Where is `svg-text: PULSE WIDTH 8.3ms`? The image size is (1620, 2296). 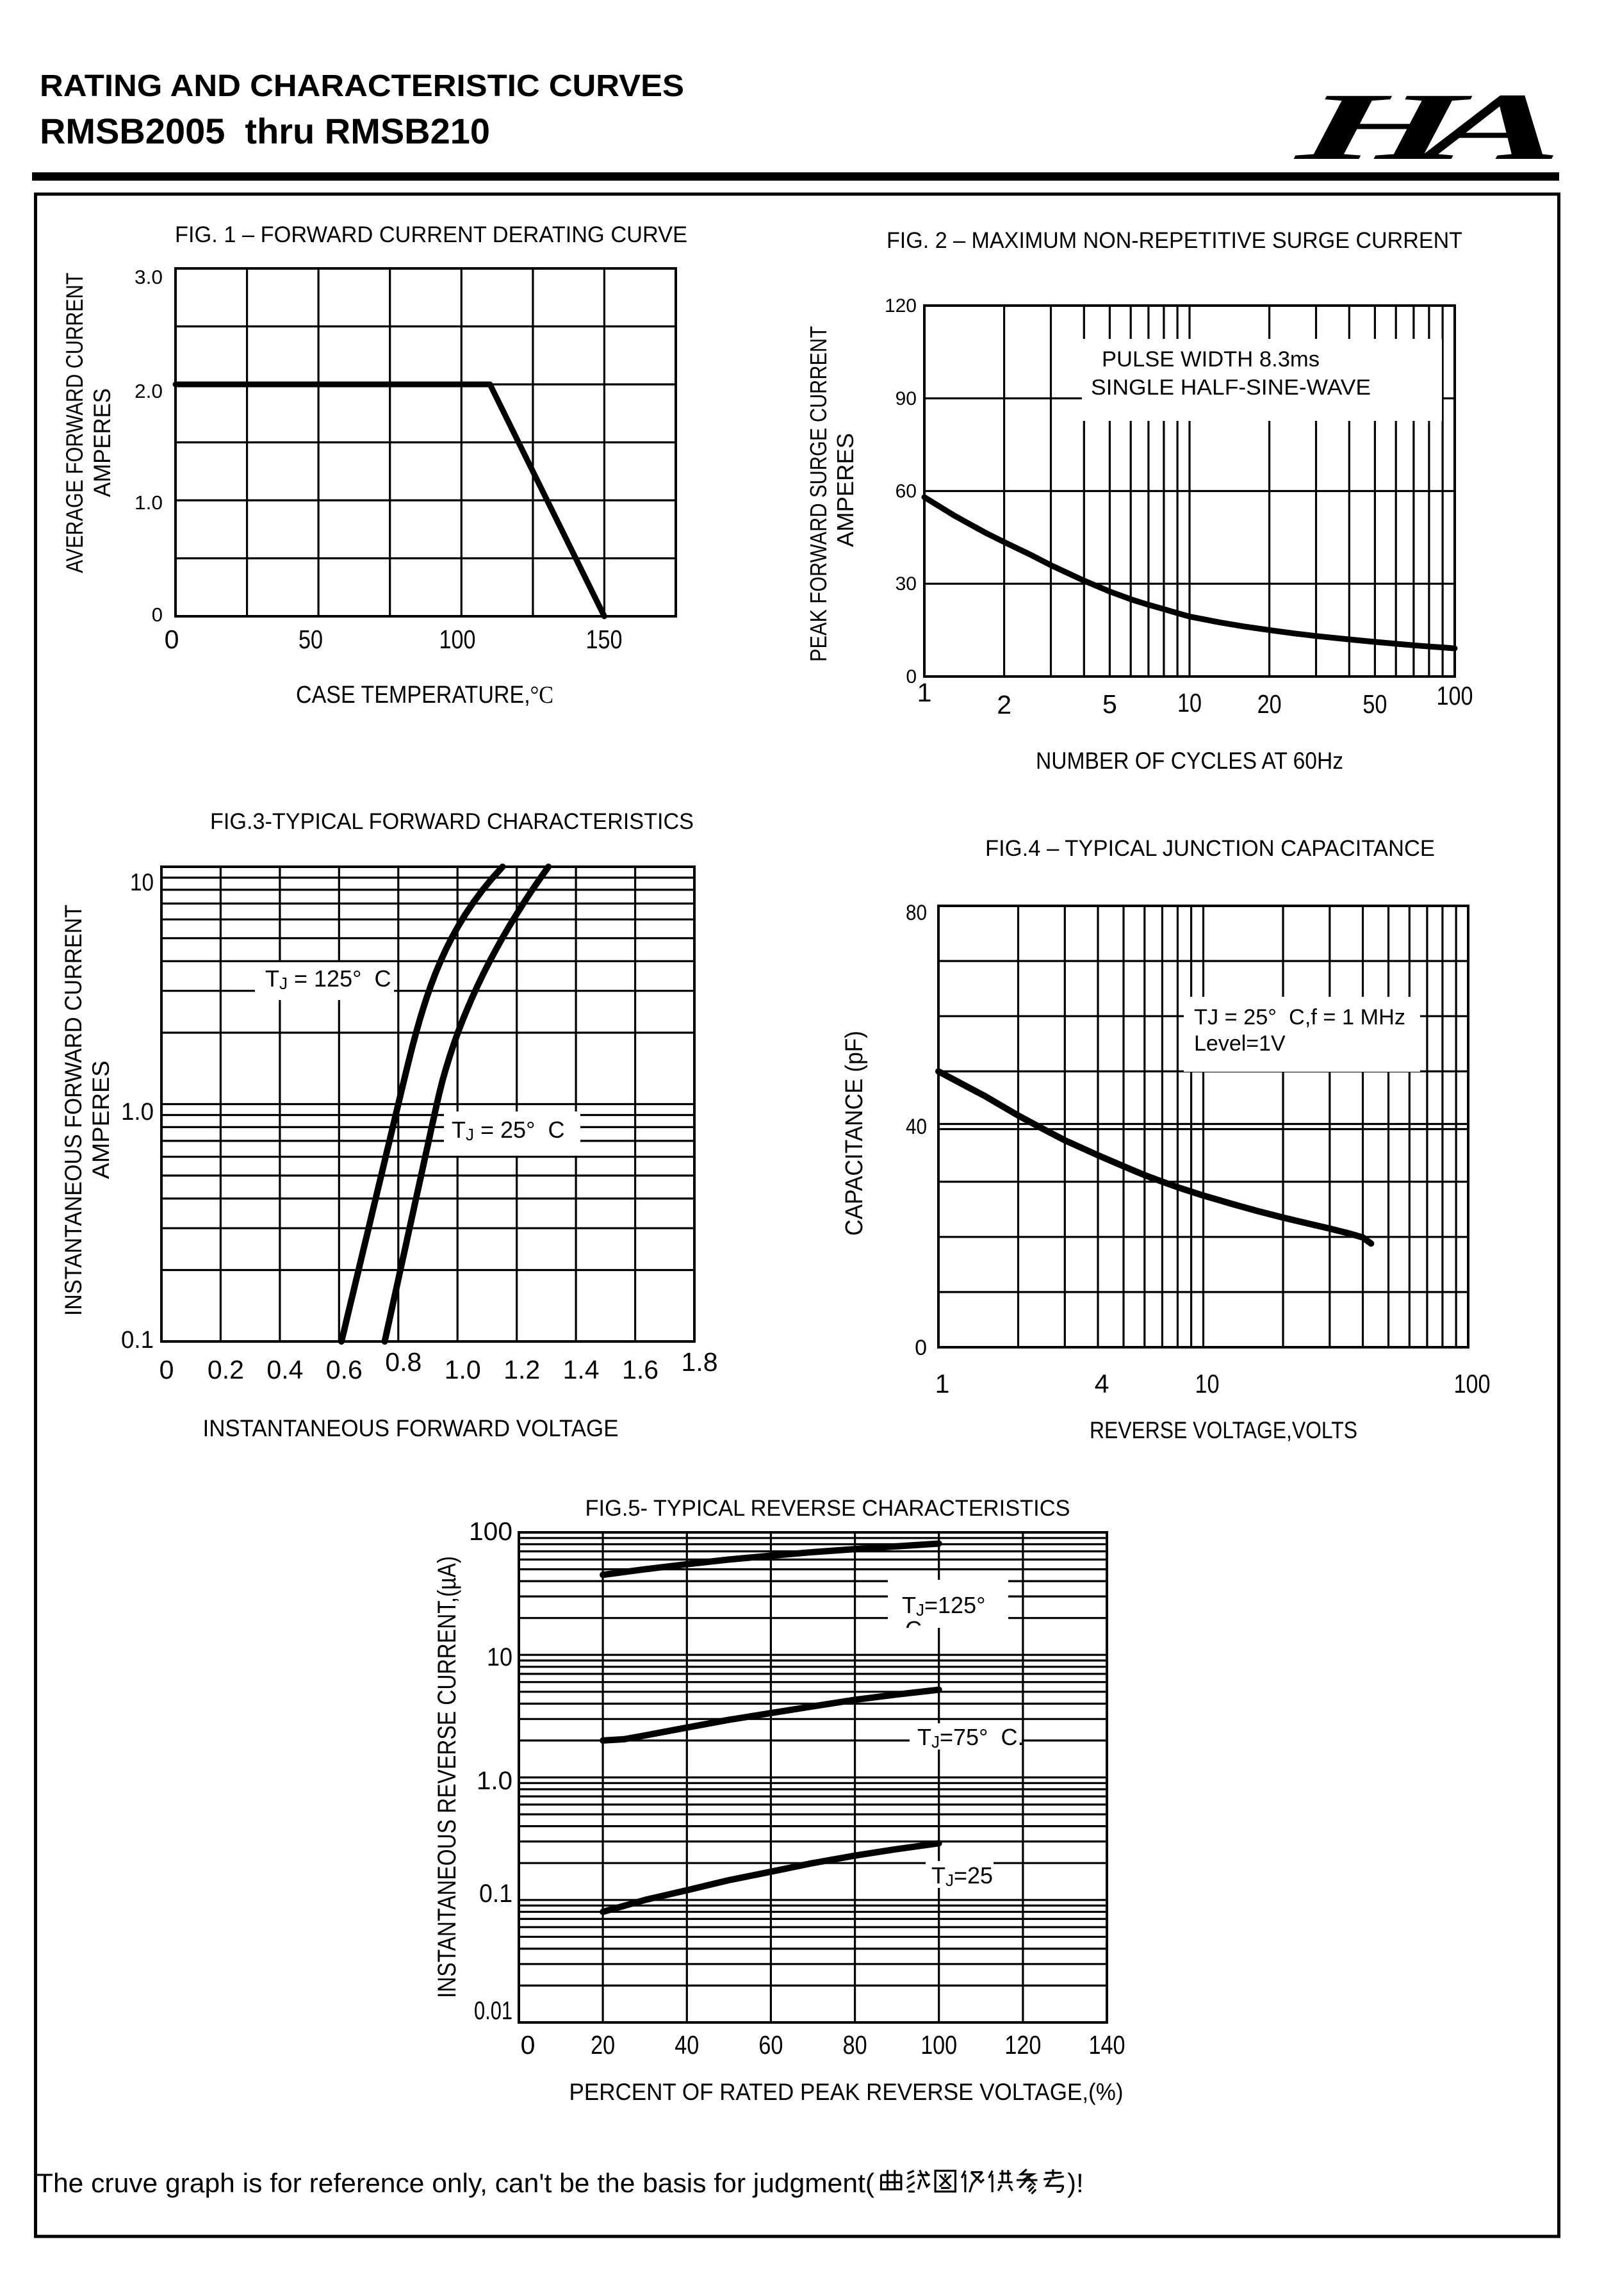 svg-text: PULSE WIDTH 8.3ms is located at coordinates (1211, 360).